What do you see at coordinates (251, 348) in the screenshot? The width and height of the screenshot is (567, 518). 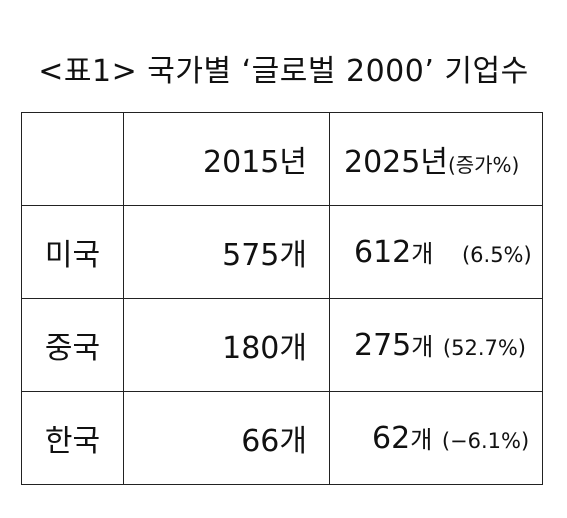 I see `value-2015-number: 180` at bounding box center [251, 348].